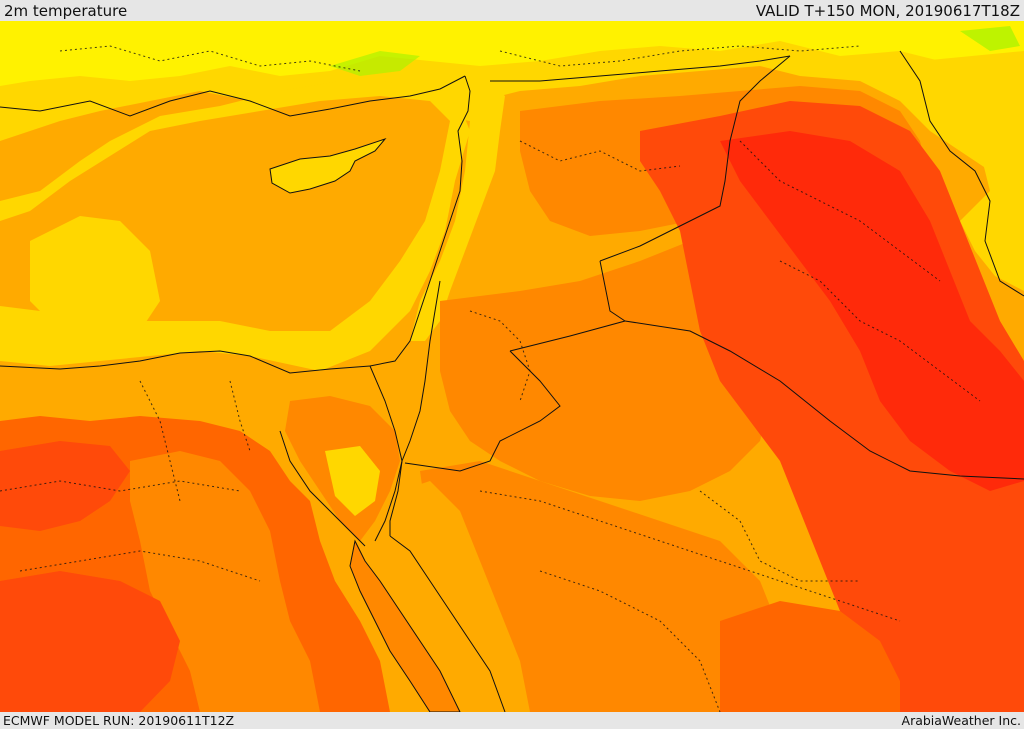 This screenshot has width=1024, height=729. Describe the element at coordinates (605, 371) in the screenshot. I see `temp-zone-jordan` at that location.